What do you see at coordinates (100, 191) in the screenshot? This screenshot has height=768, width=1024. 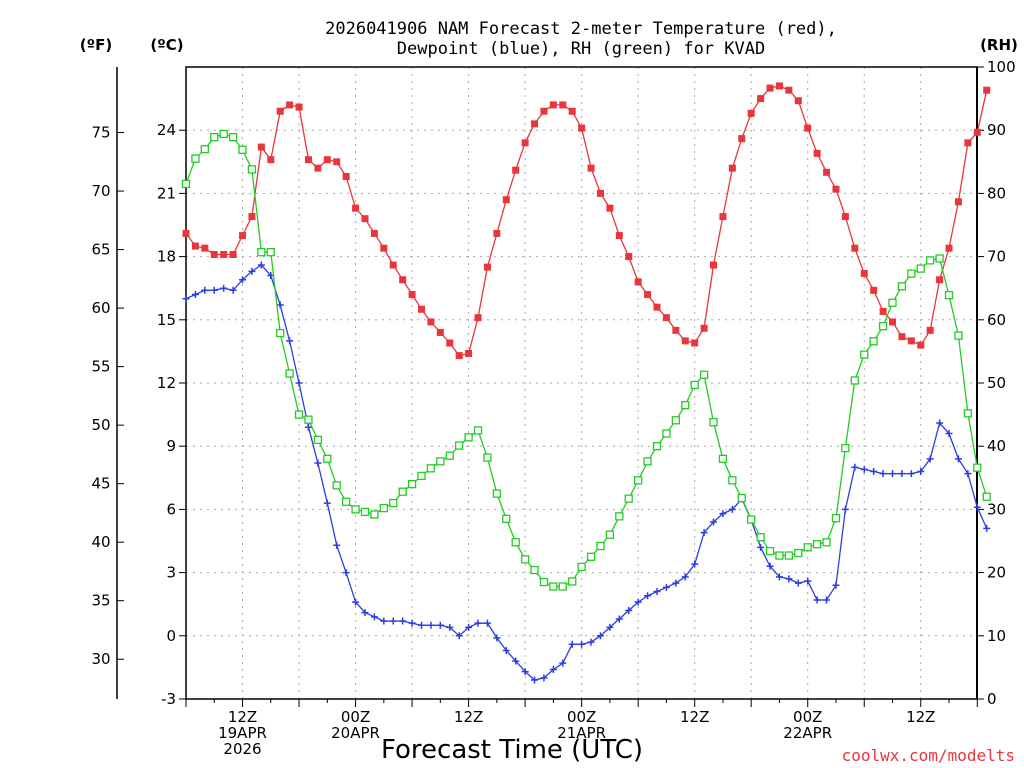 I see `f-tick-label: 70` at bounding box center [100, 191].